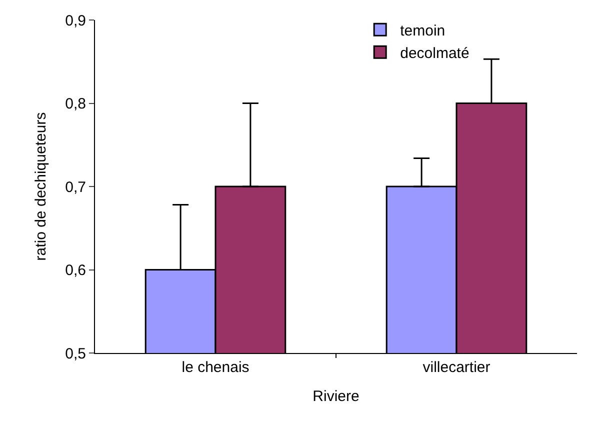  What do you see at coordinates (75, 104) in the screenshot?
I see `y-tick-label: 0,8` at bounding box center [75, 104].